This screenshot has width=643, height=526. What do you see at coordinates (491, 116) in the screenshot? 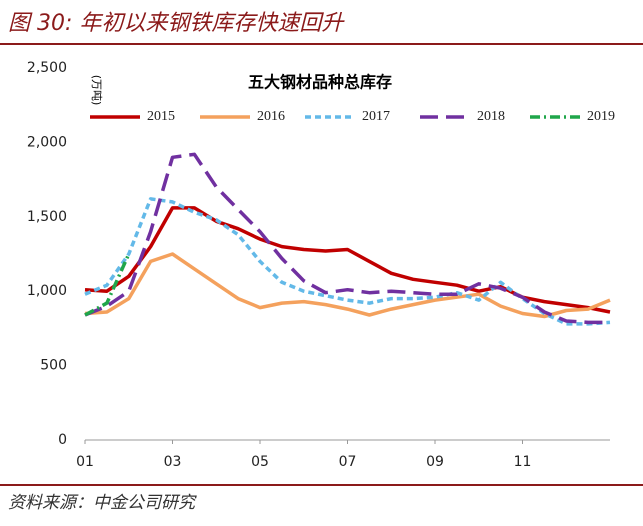
I see `legend-label: 2018` at bounding box center [491, 116].